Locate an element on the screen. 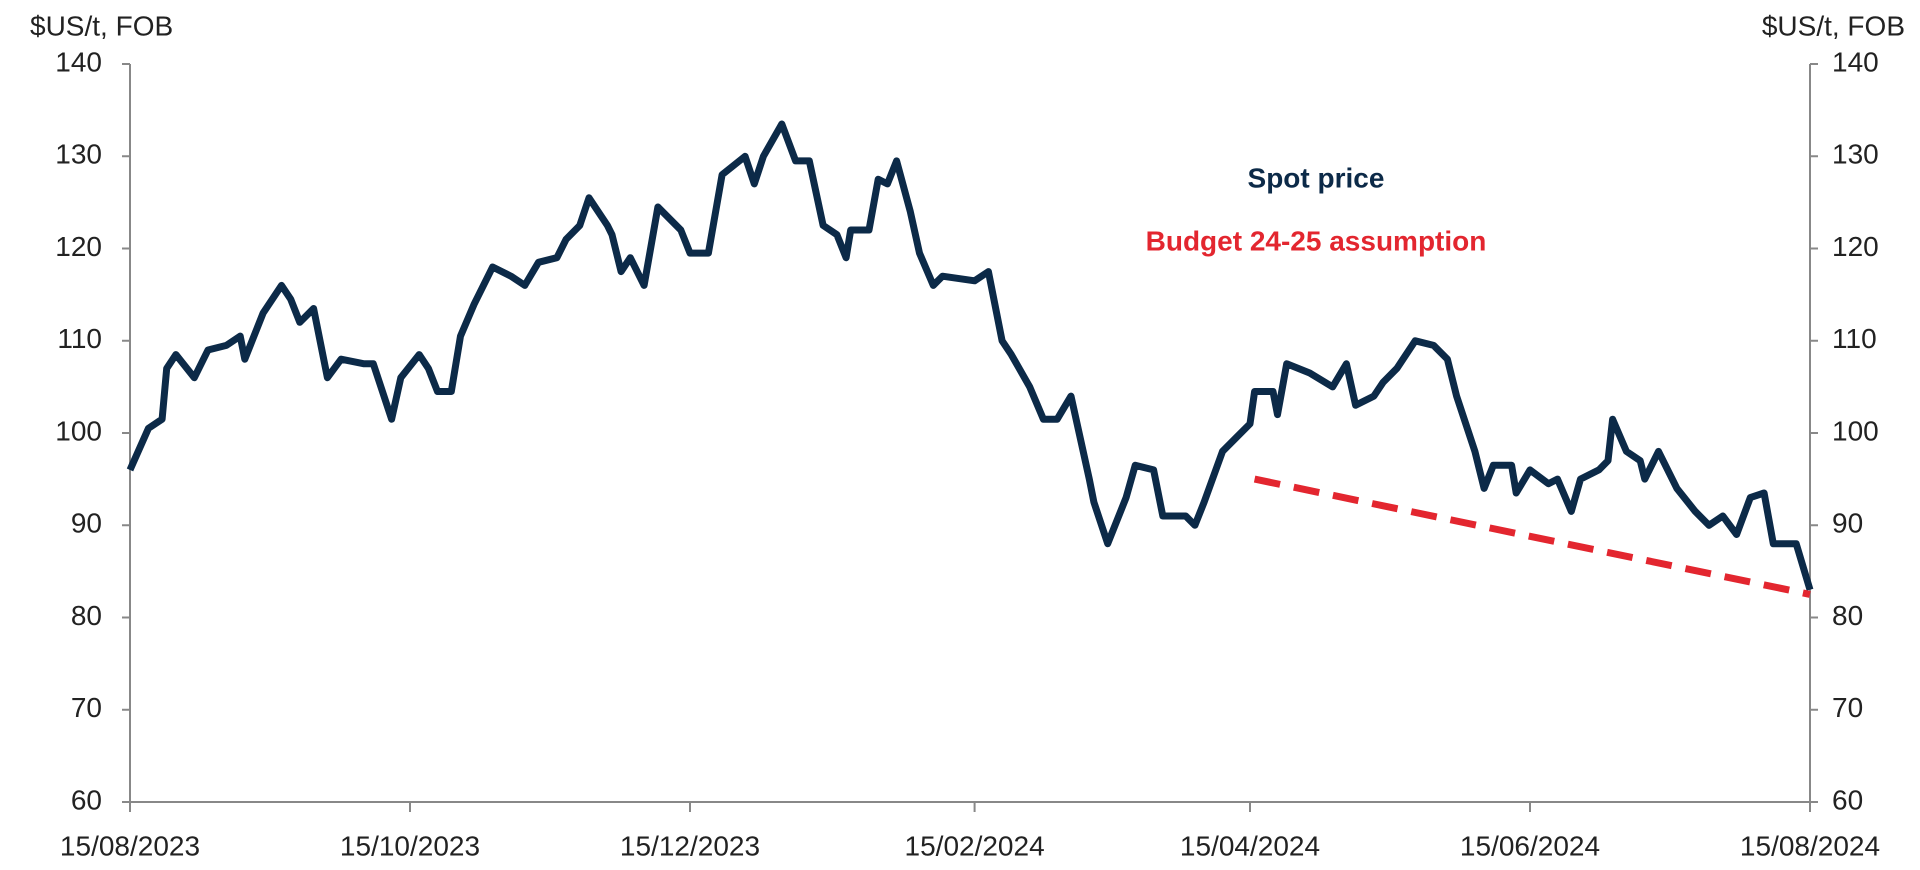 This screenshot has height=870, width=1920. y2-tick-label: 90 is located at coordinates (1847, 523).